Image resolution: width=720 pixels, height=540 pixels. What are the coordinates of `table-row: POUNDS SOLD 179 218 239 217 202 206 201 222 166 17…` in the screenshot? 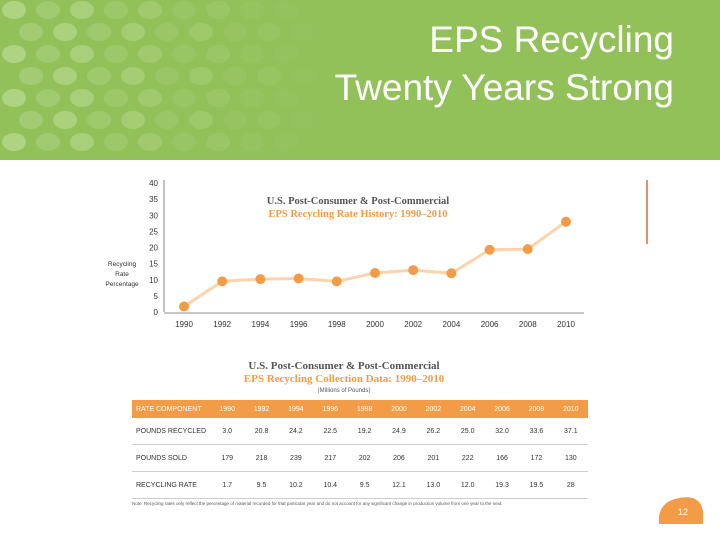 It's located at (360, 458).